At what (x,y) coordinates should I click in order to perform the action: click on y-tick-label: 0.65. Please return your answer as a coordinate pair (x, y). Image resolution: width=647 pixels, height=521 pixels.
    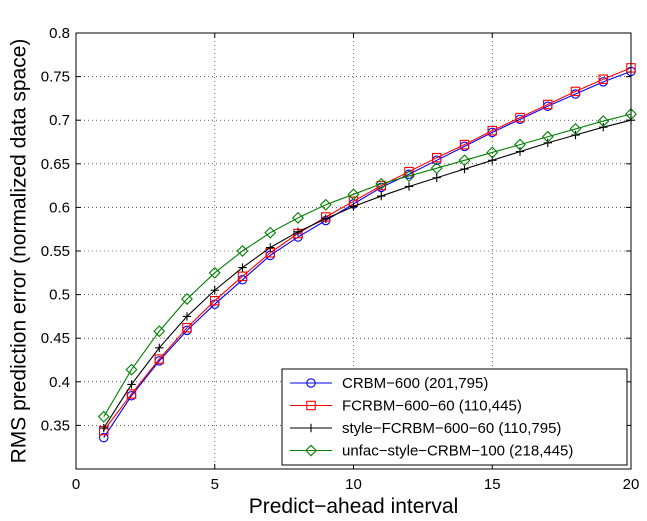
    Looking at the image, I should click on (55, 164).